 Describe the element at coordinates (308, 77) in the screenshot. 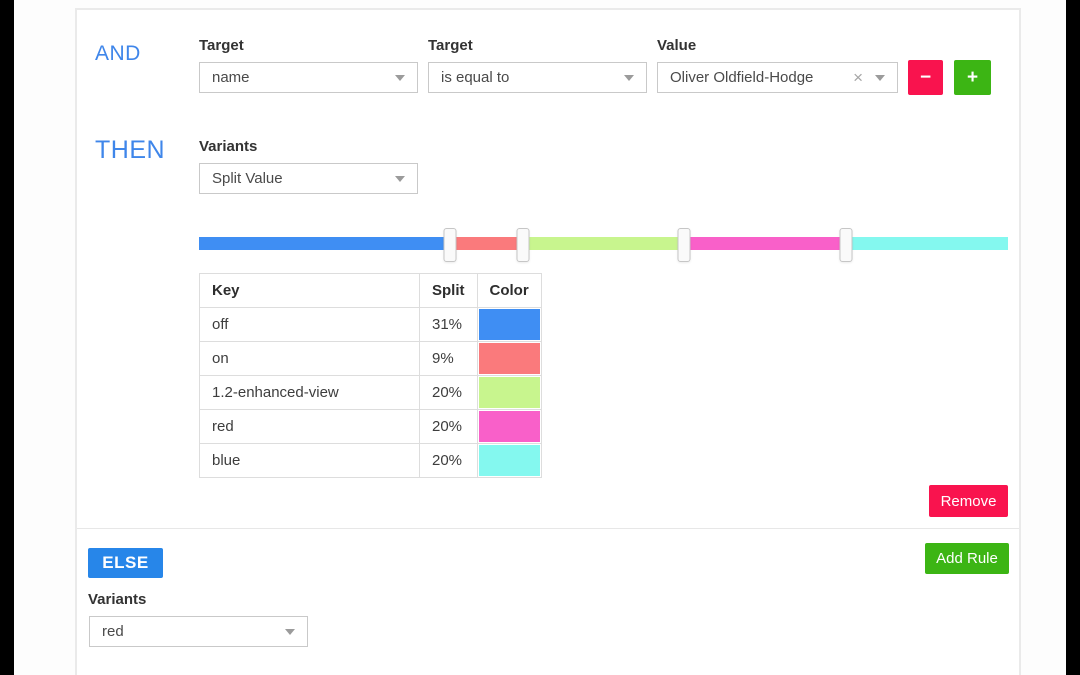

I see `condition-property-select: name` at that location.